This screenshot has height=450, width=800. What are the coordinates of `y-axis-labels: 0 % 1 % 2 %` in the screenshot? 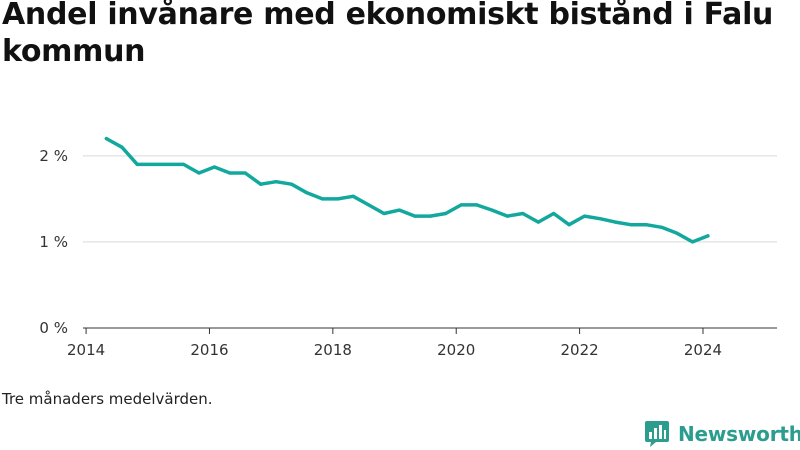 It's located at (53, 242).